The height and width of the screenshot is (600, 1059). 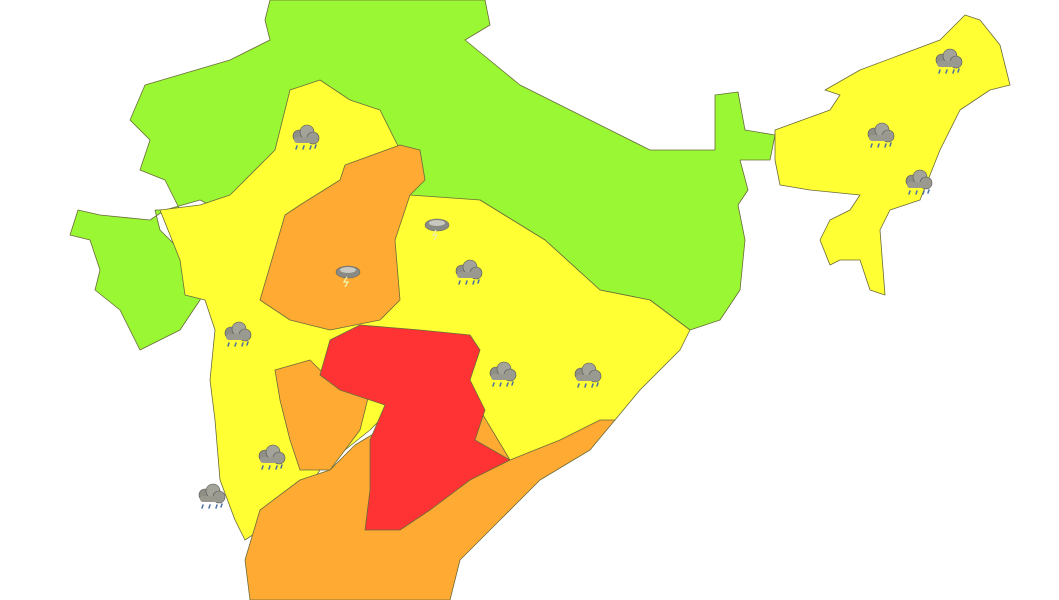 I want to click on region-west-orange, so click(x=342, y=237).